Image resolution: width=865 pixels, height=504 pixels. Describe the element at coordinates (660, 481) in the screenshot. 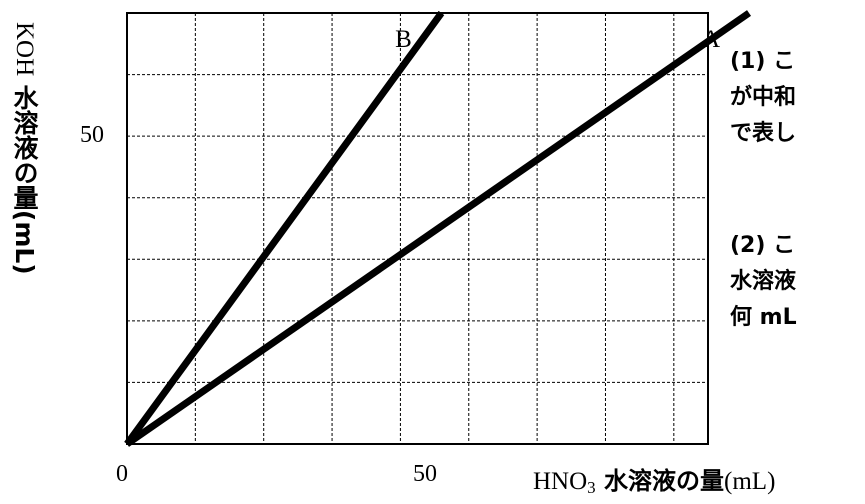

I see `x-axis-label-text: 水溶液の量` at that location.